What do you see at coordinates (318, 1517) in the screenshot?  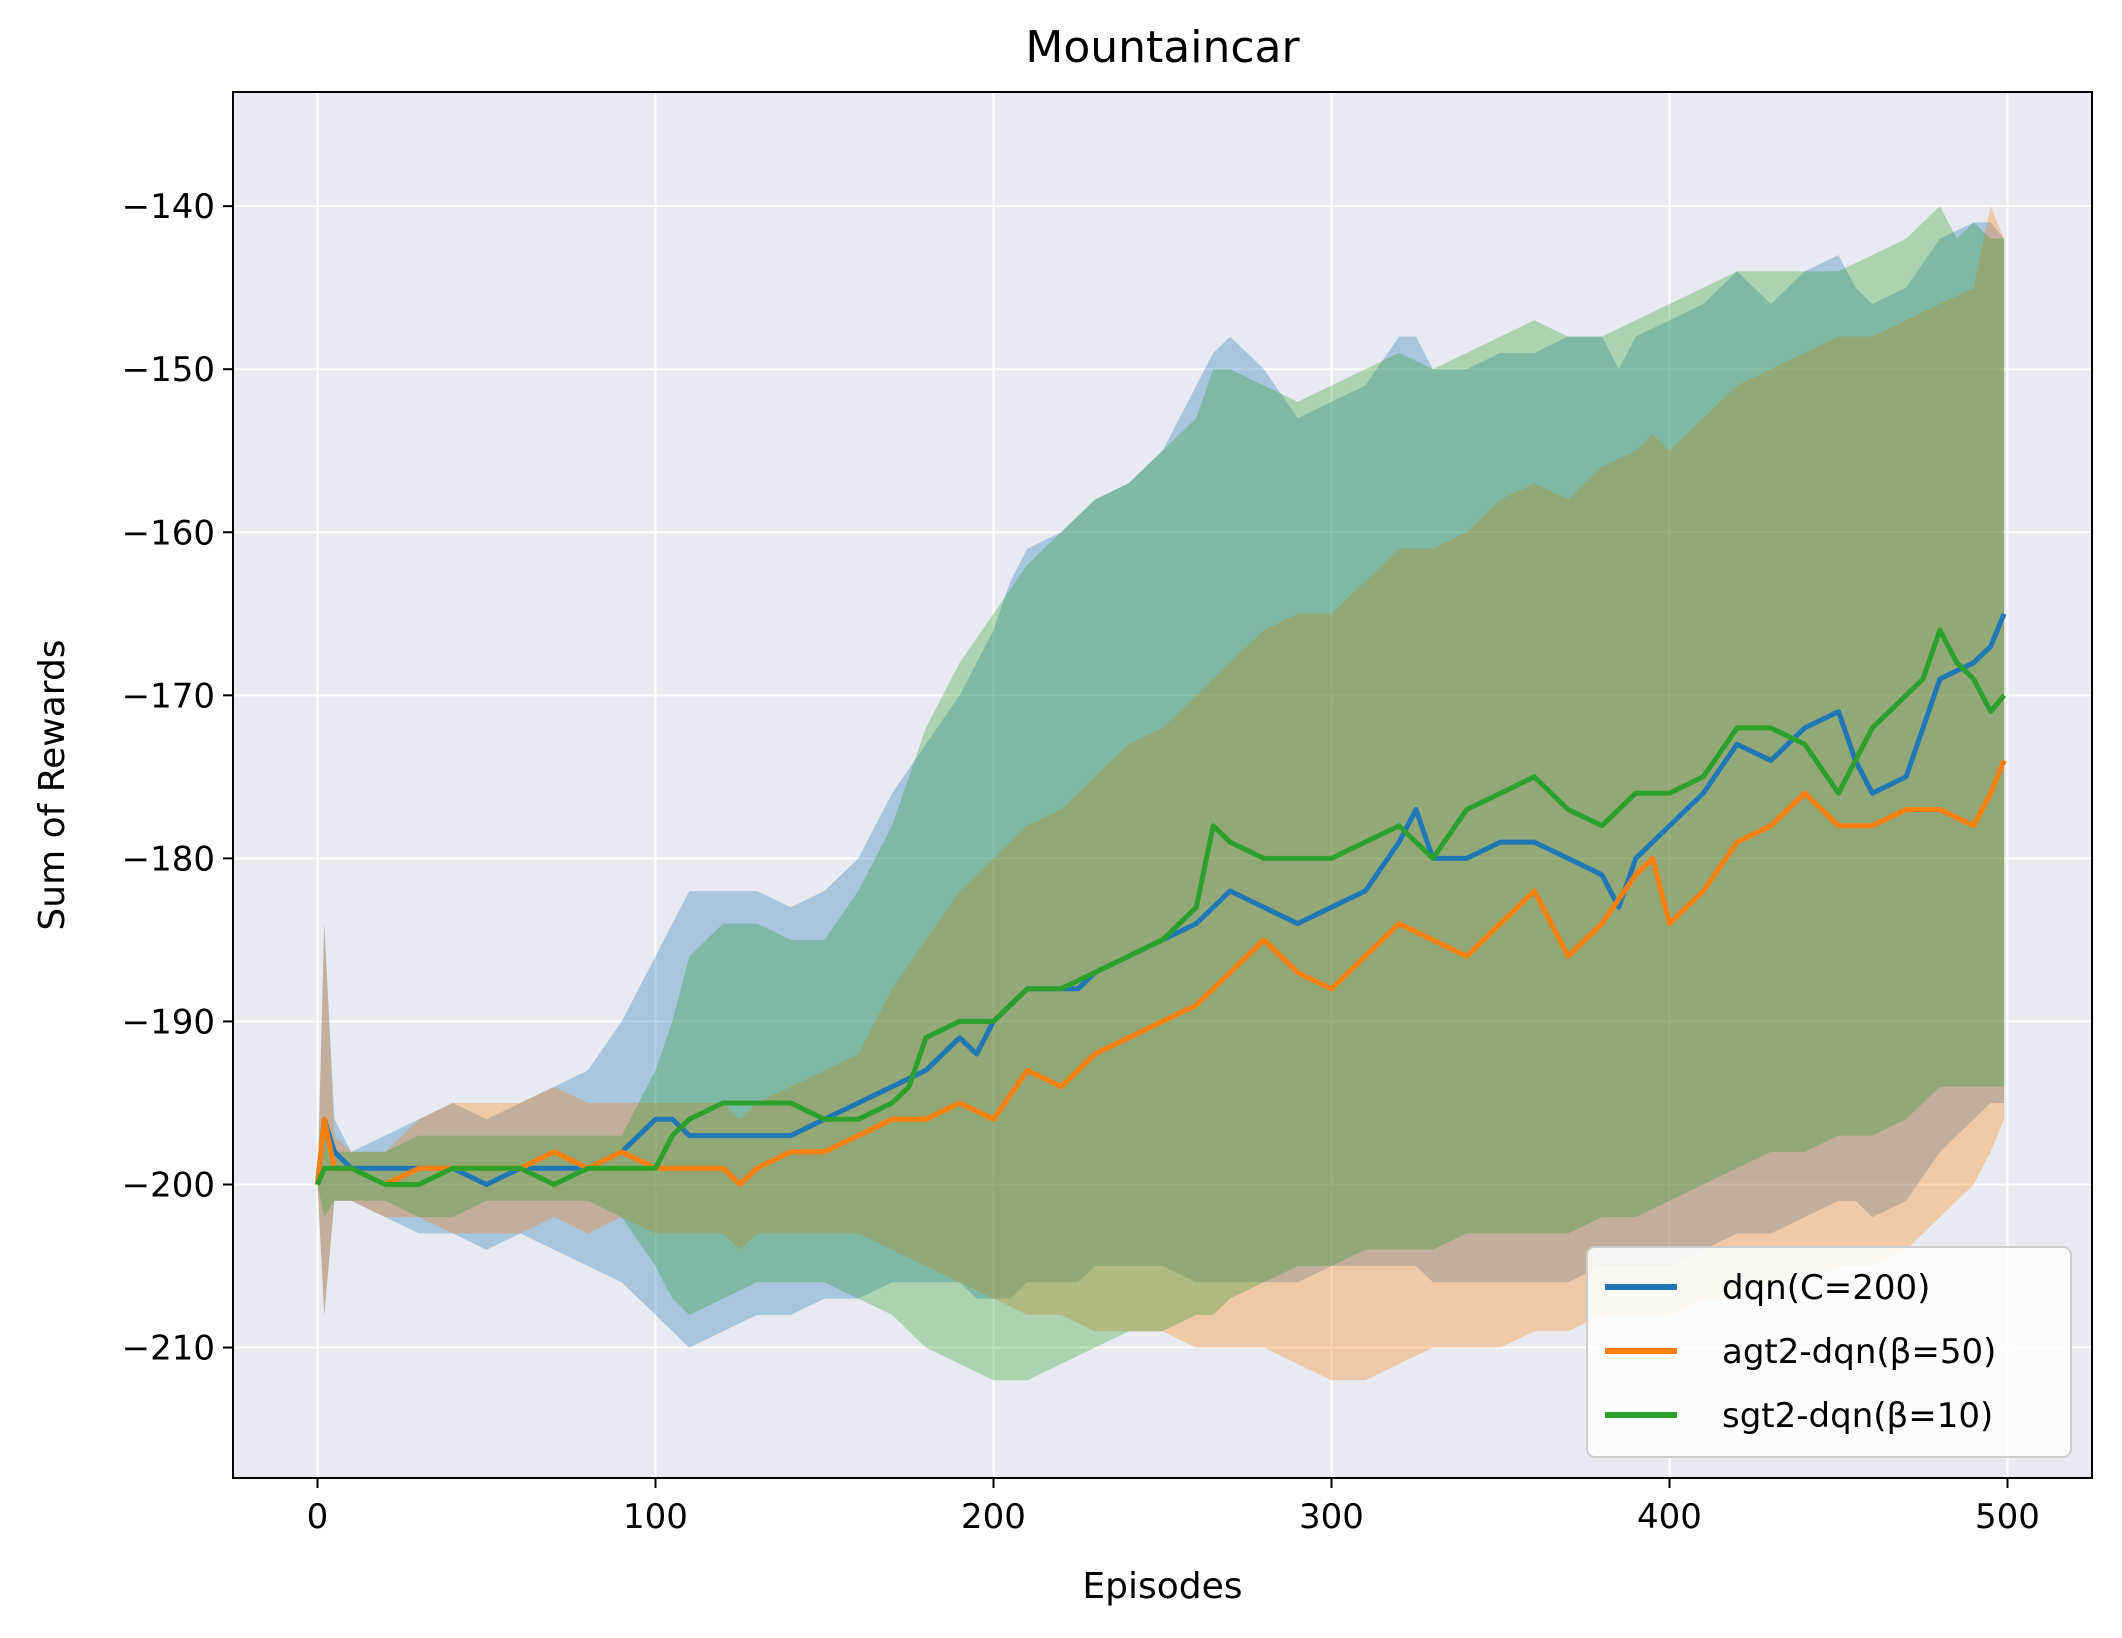 I see `x-tick-label: 0` at bounding box center [318, 1517].